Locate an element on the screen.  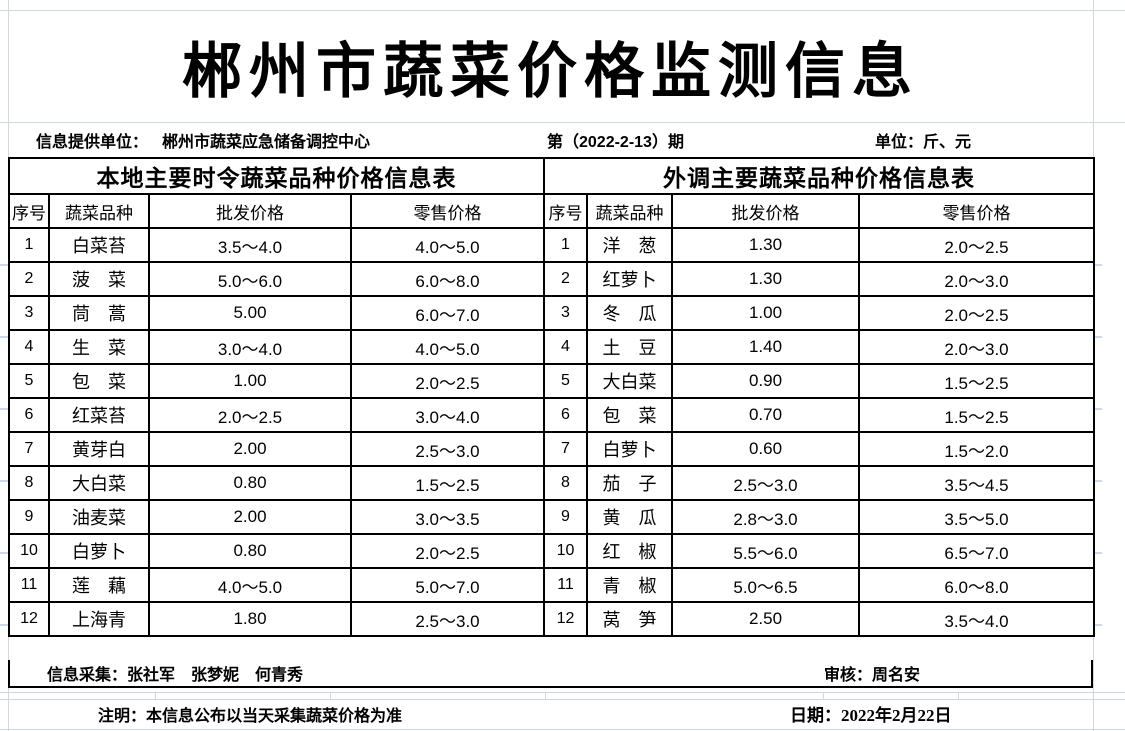
table-row: 2 红萝卜 1.30 2.0～3.0 is located at coordinates (819, 279).